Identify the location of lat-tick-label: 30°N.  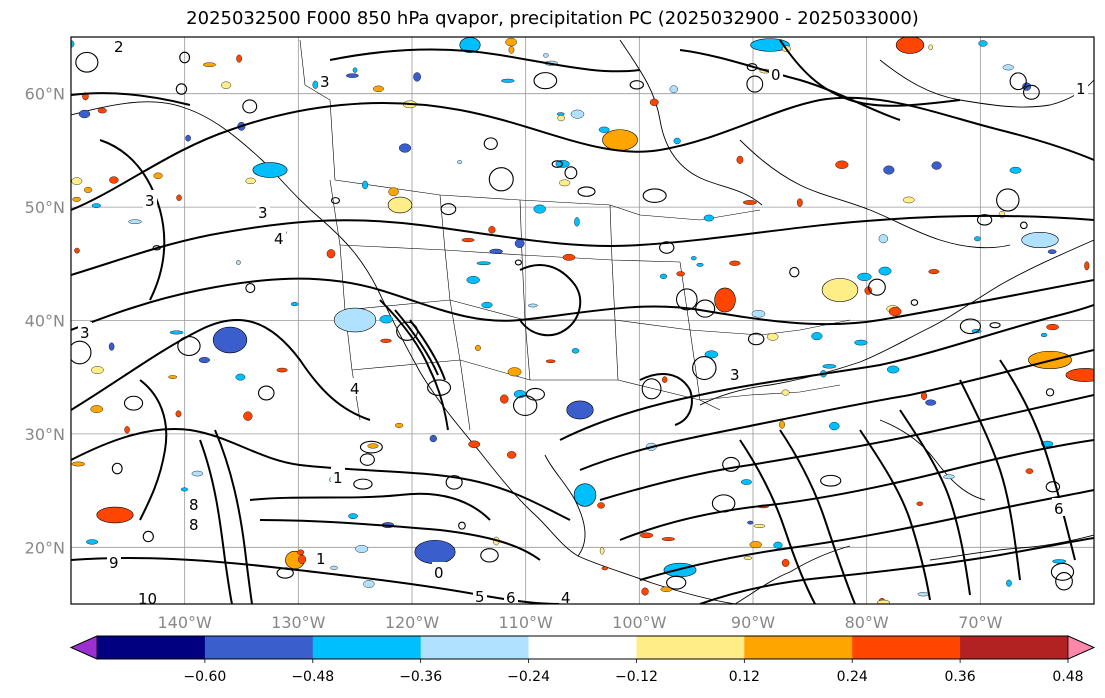
(45, 434).